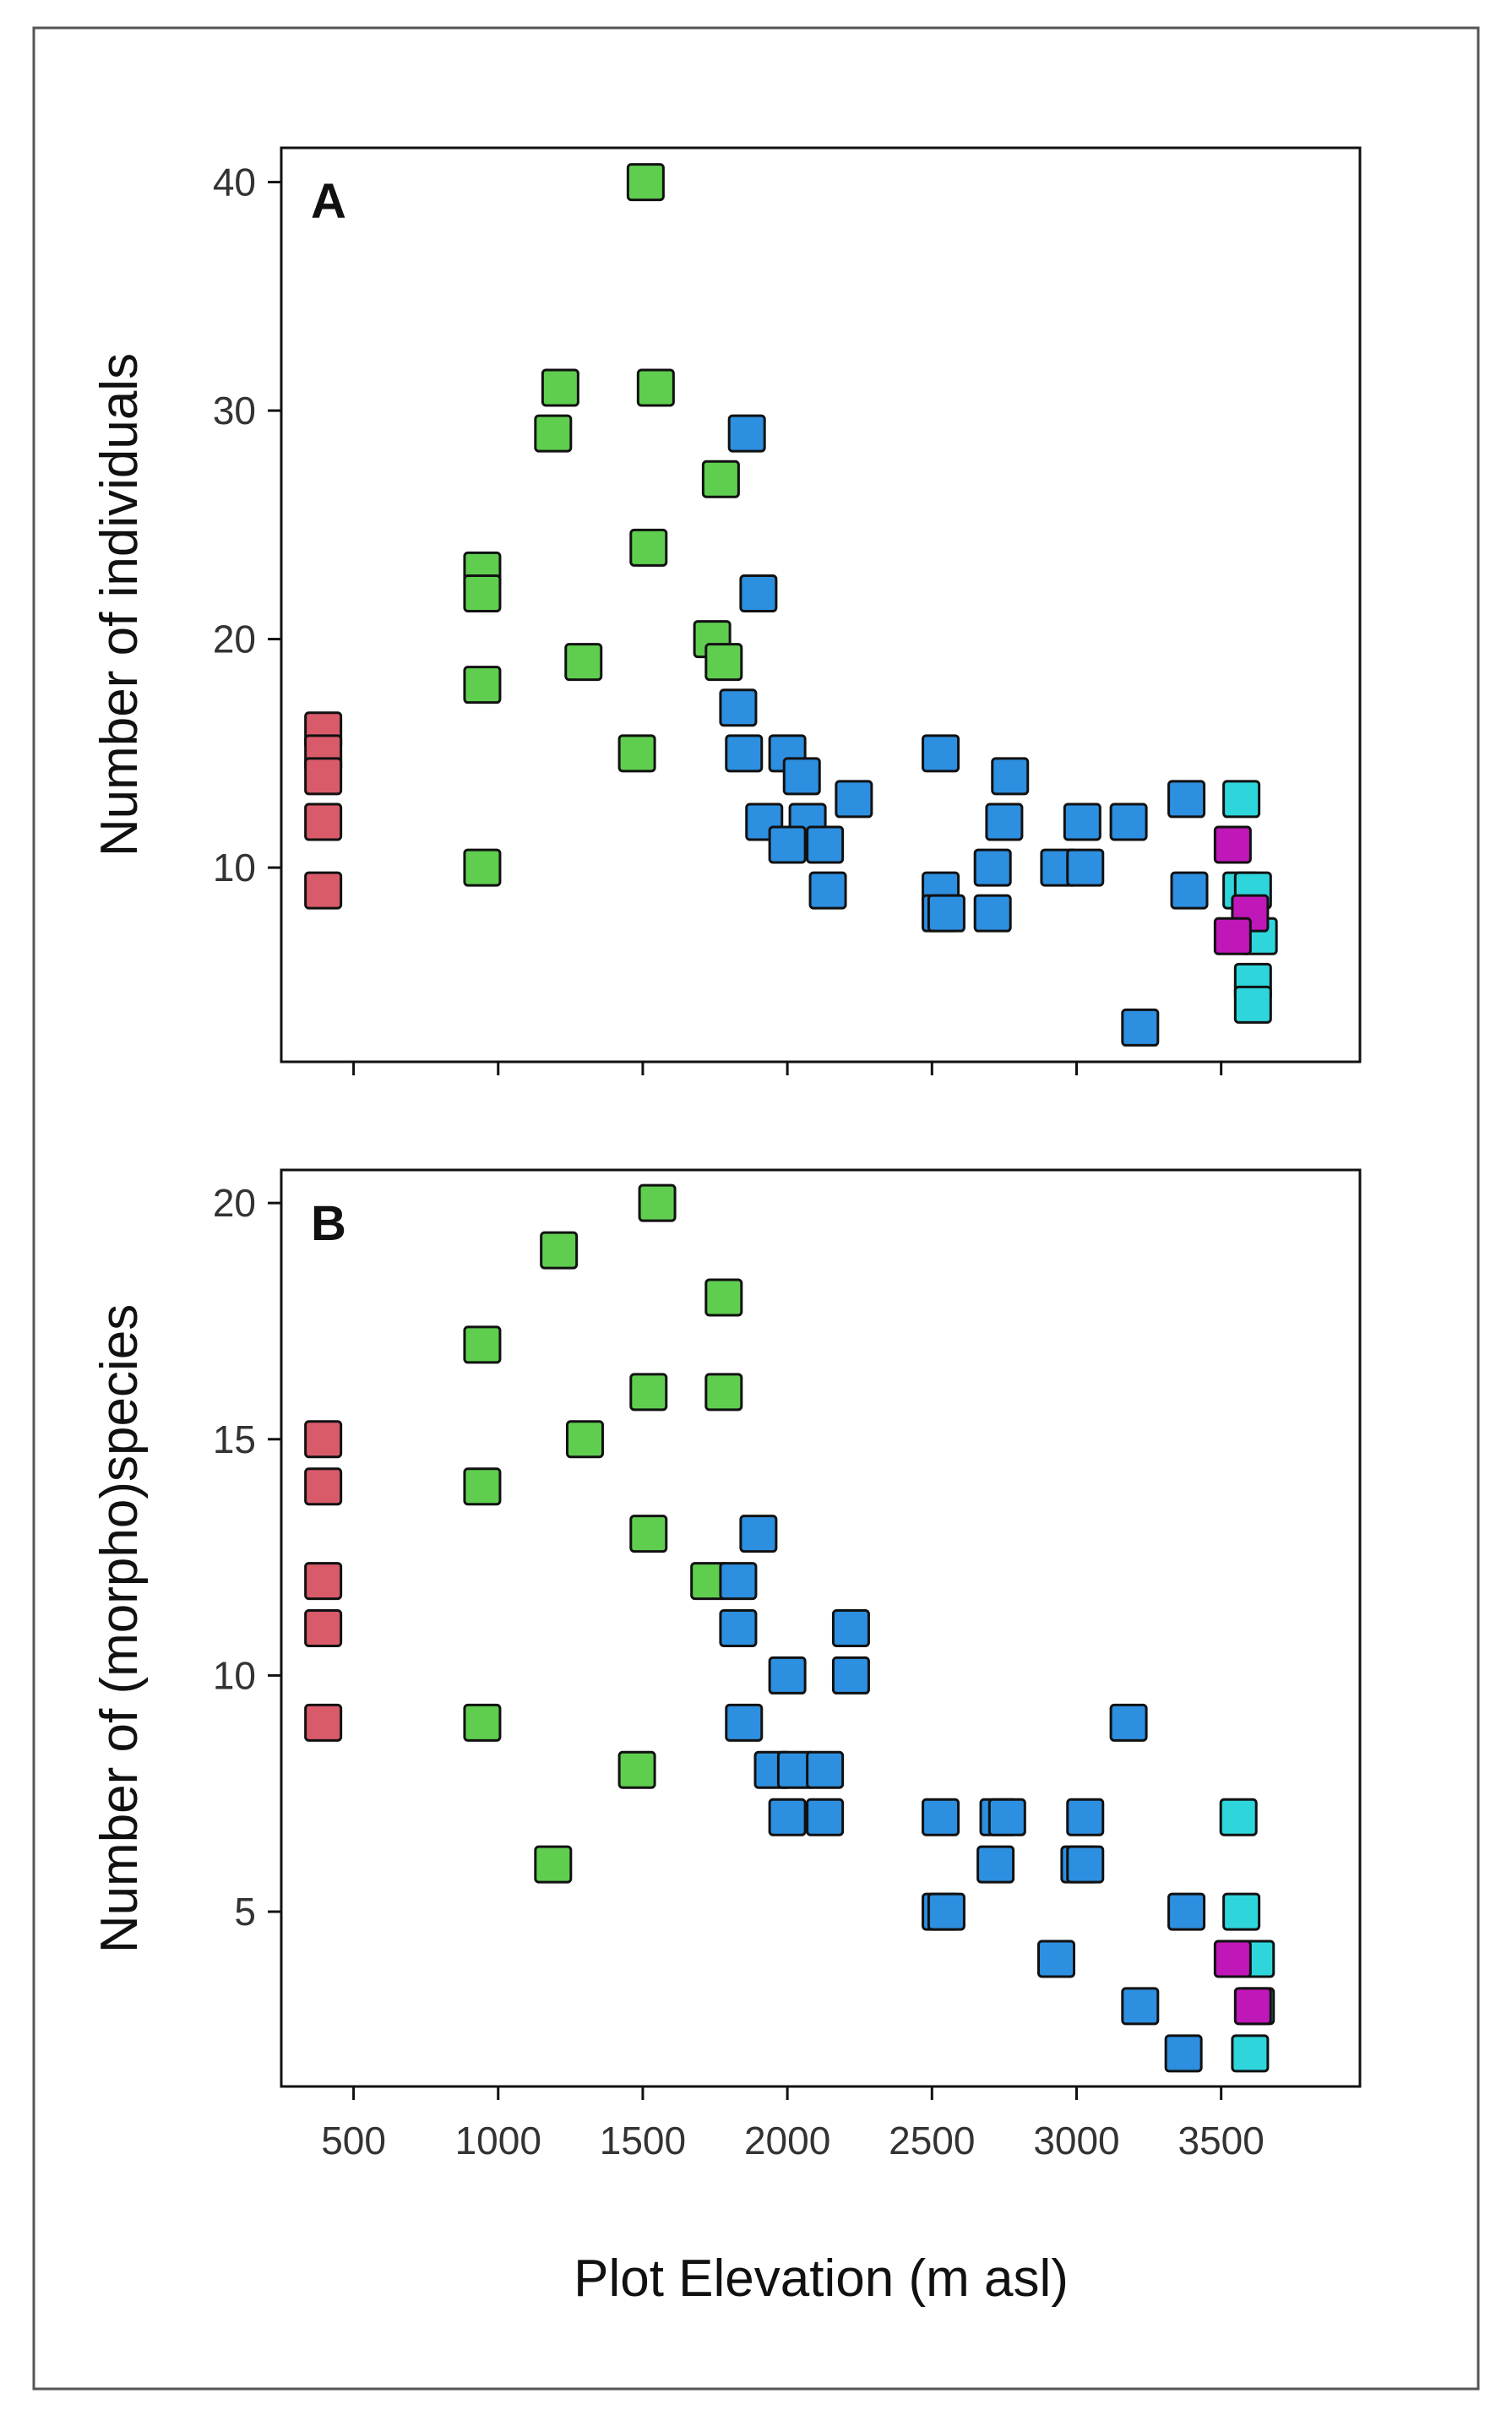  What do you see at coordinates (235, 639) in the screenshot?
I see `panel-a-y-tick-label: 20` at bounding box center [235, 639].